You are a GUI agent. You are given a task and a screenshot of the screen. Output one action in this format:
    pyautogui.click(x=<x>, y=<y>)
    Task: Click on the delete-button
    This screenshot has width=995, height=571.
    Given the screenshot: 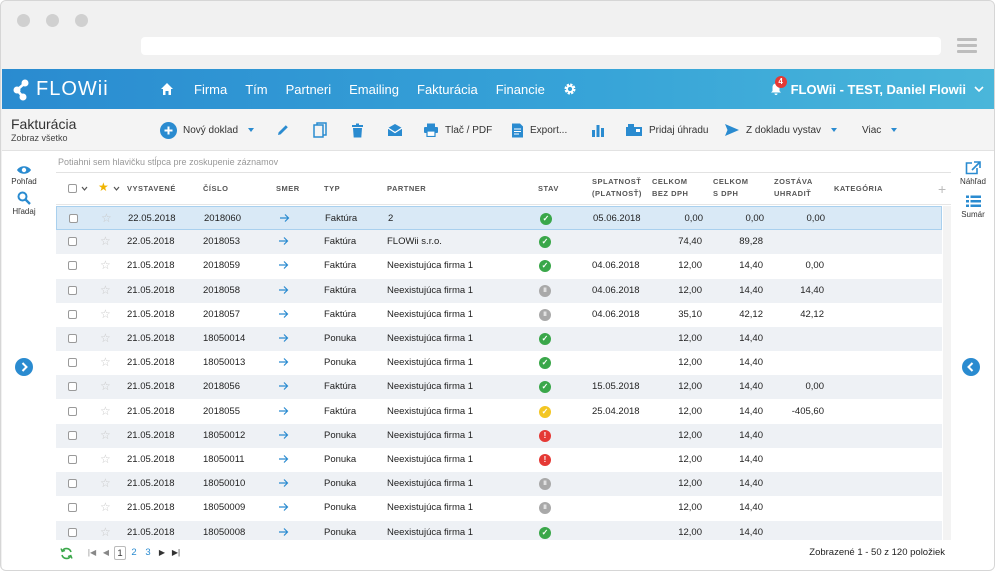 What is the action you would take?
    pyautogui.click(x=360, y=130)
    